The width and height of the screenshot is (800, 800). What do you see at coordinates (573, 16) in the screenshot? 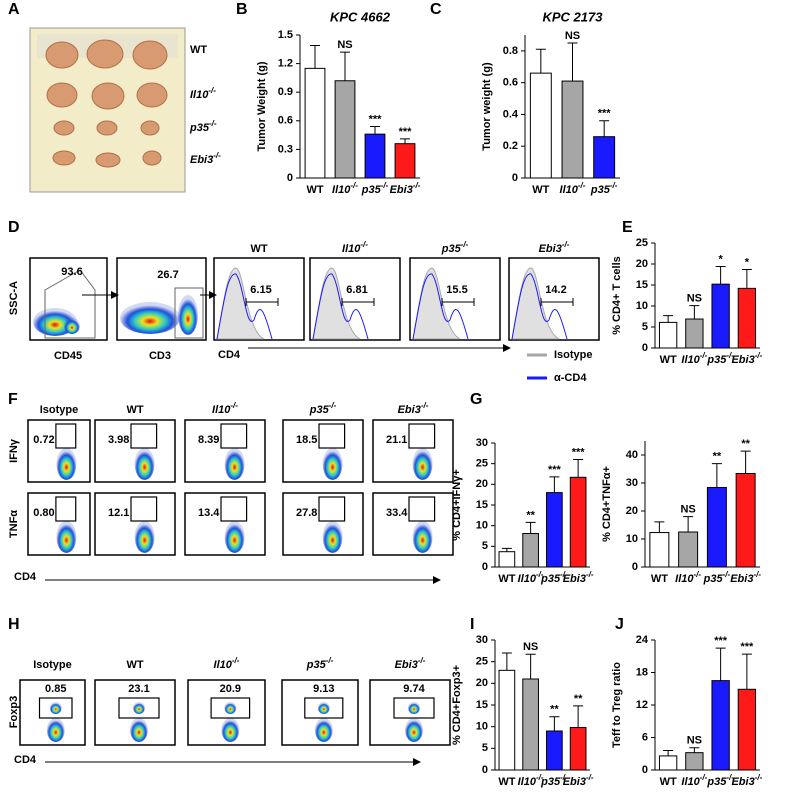
I see `chart-title: KPC 2173` at bounding box center [573, 16].